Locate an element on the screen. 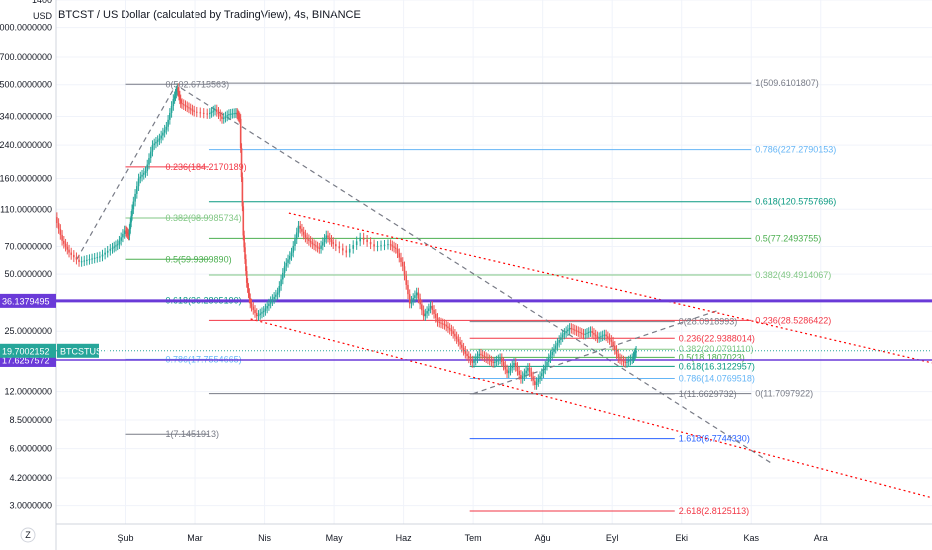  fib-level-label: 0.382(98.9985734) is located at coordinates (204, 218).